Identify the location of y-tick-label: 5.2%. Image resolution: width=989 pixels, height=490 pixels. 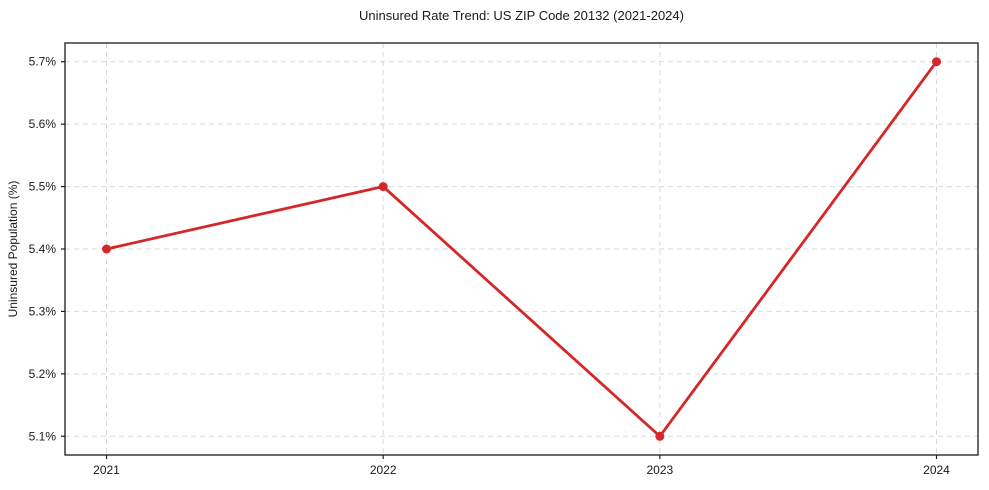
(43, 374).